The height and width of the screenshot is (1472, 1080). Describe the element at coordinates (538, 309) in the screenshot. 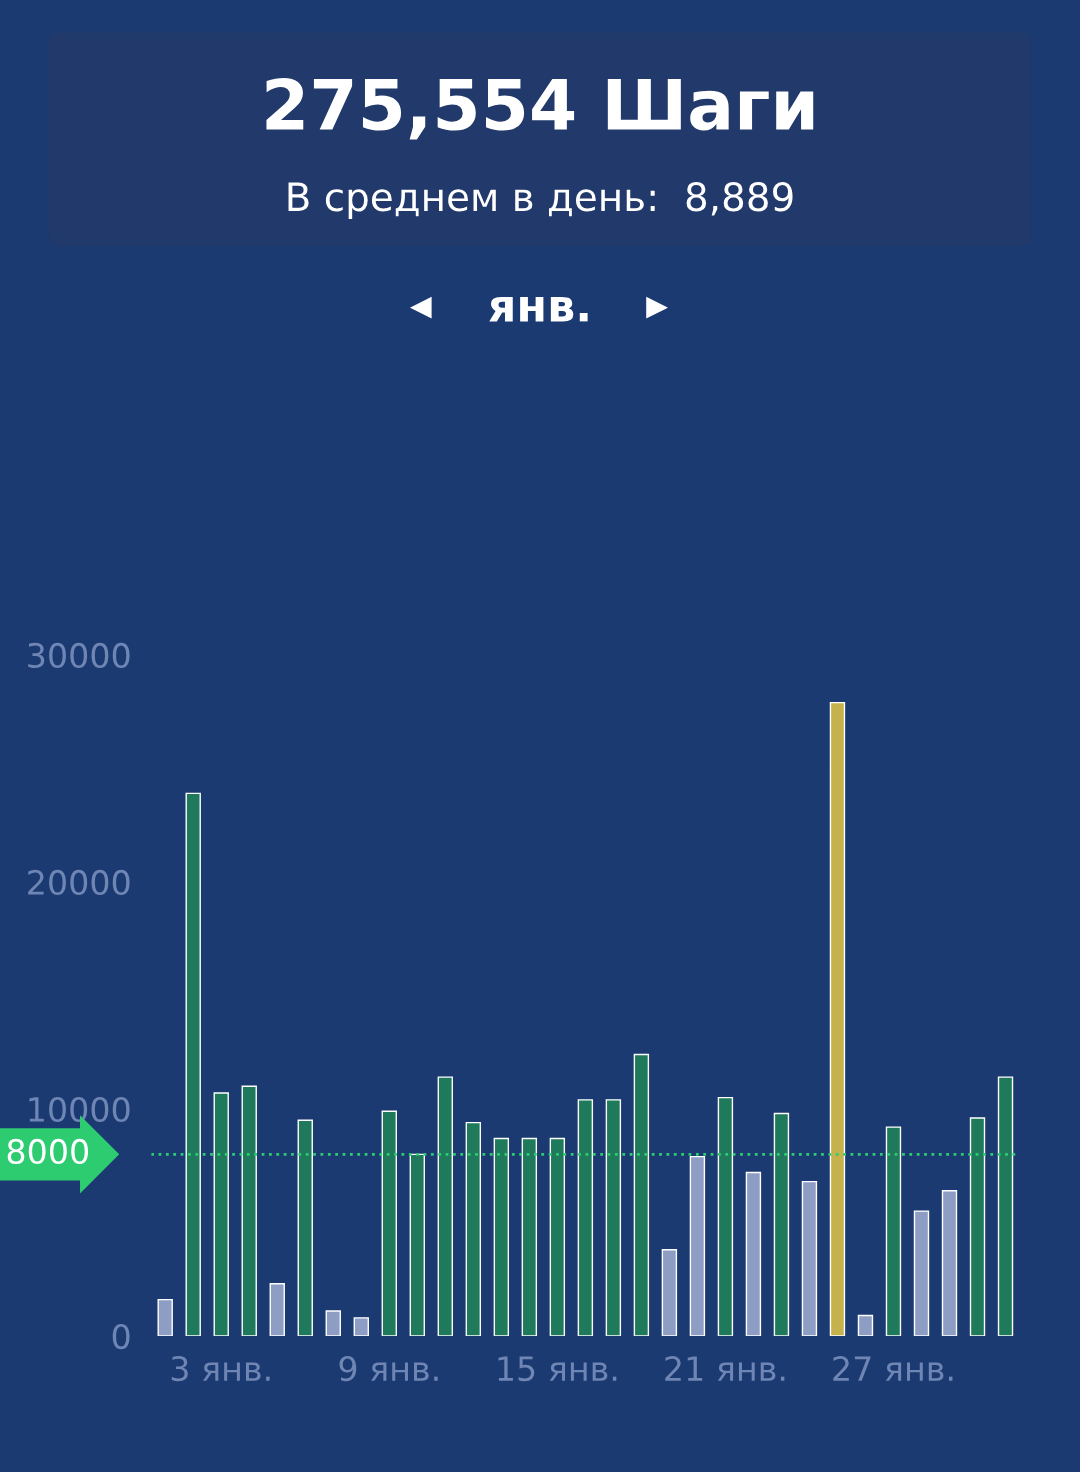

I see `text: янв.` at that location.